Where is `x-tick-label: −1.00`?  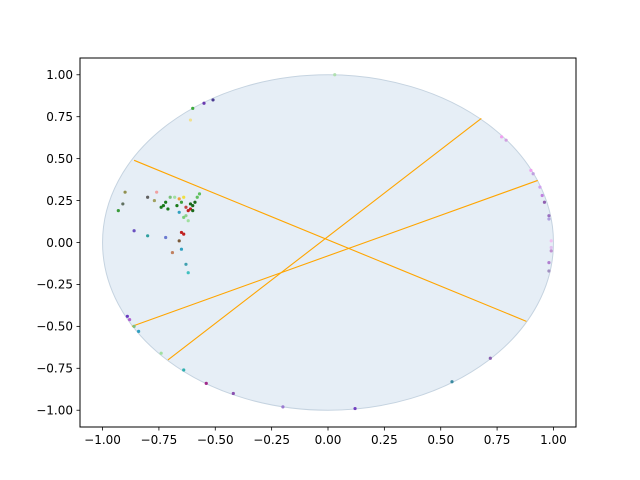 x-tick-label: −1.00 is located at coordinates (102, 440).